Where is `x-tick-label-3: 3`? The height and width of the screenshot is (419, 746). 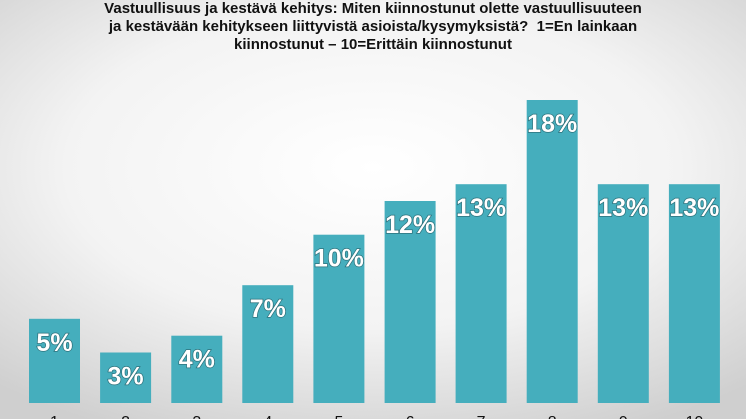
x-tick-label-3: 3 is located at coordinates (196, 416).